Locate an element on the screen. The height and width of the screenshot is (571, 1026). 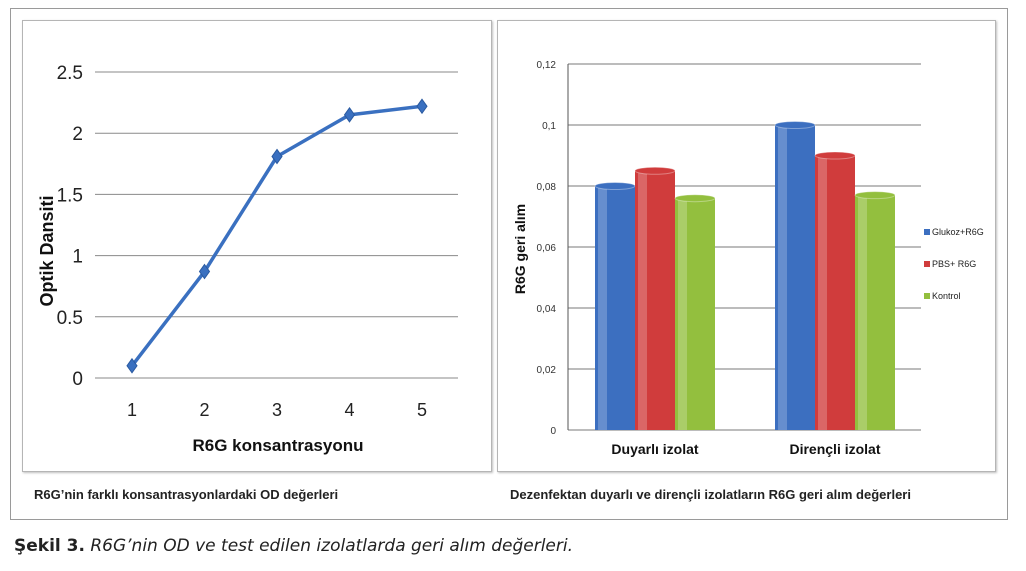
legend-label: Kontrol is located at coordinates (946, 296).